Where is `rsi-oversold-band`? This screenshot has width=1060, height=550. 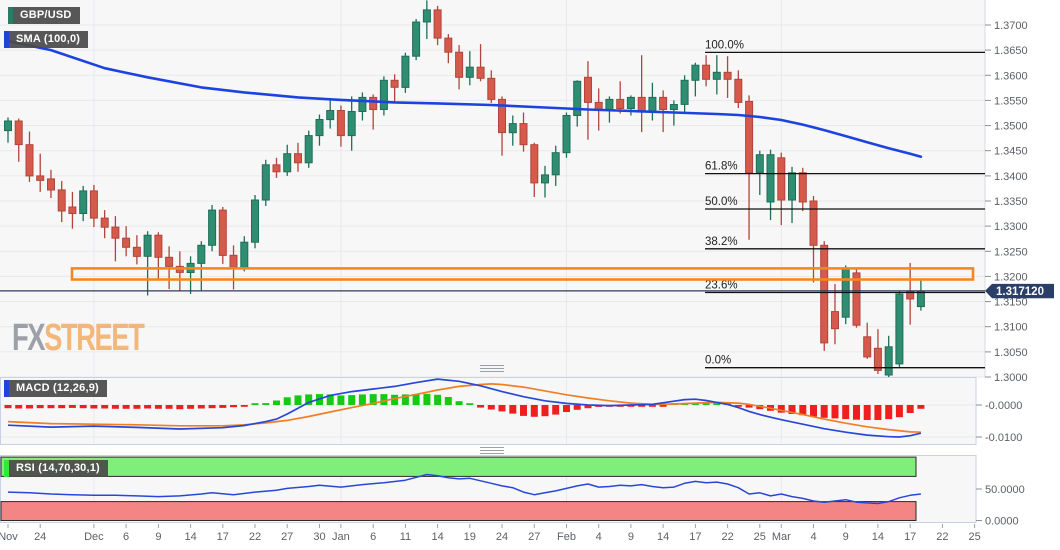 rsi-oversold-band is located at coordinates (458, 511).